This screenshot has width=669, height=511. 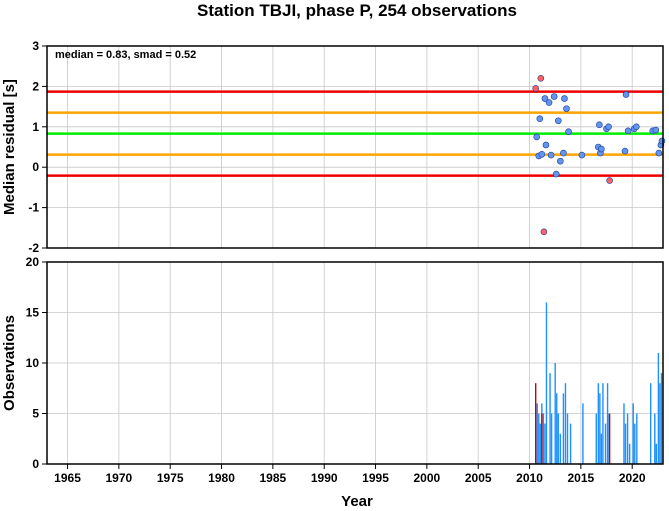 I want to click on x-tick-label: 2005, so click(x=478, y=478).